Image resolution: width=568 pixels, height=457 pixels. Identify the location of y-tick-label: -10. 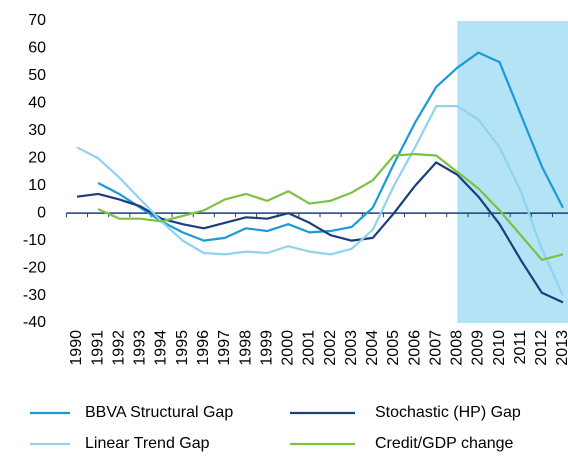
(34, 240).